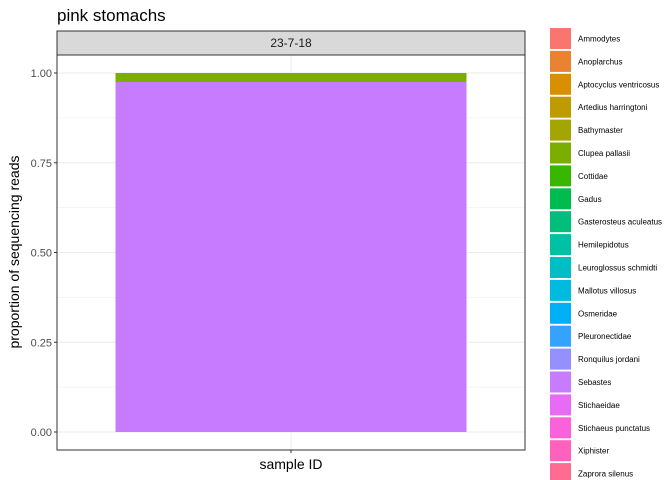  What do you see at coordinates (605, 336) in the screenshot?
I see `legend-label-13: Pleuronectidae` at bounding box center [605, 336].